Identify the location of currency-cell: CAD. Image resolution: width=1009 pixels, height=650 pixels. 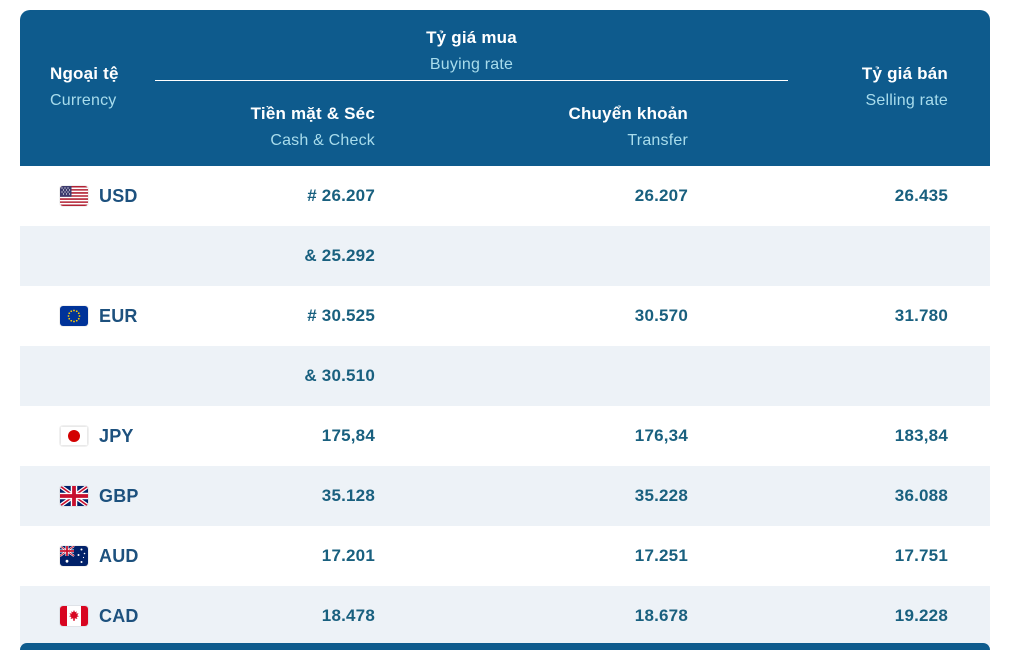
(110, 616).